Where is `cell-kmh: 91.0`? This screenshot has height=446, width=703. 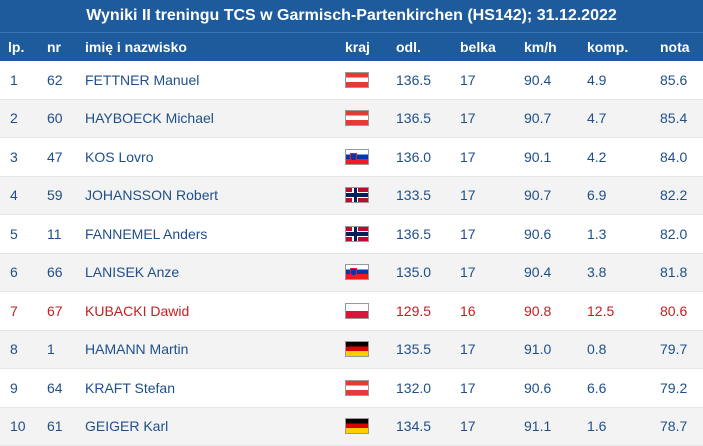 cell-kmh: 91.0 is located at coordinates (537, 350).